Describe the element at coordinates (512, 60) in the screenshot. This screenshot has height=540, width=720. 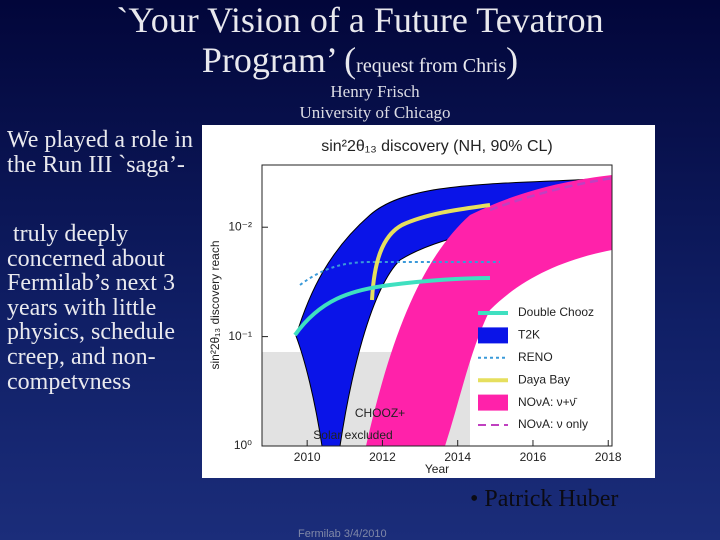
I see `title-part: )` at that location.